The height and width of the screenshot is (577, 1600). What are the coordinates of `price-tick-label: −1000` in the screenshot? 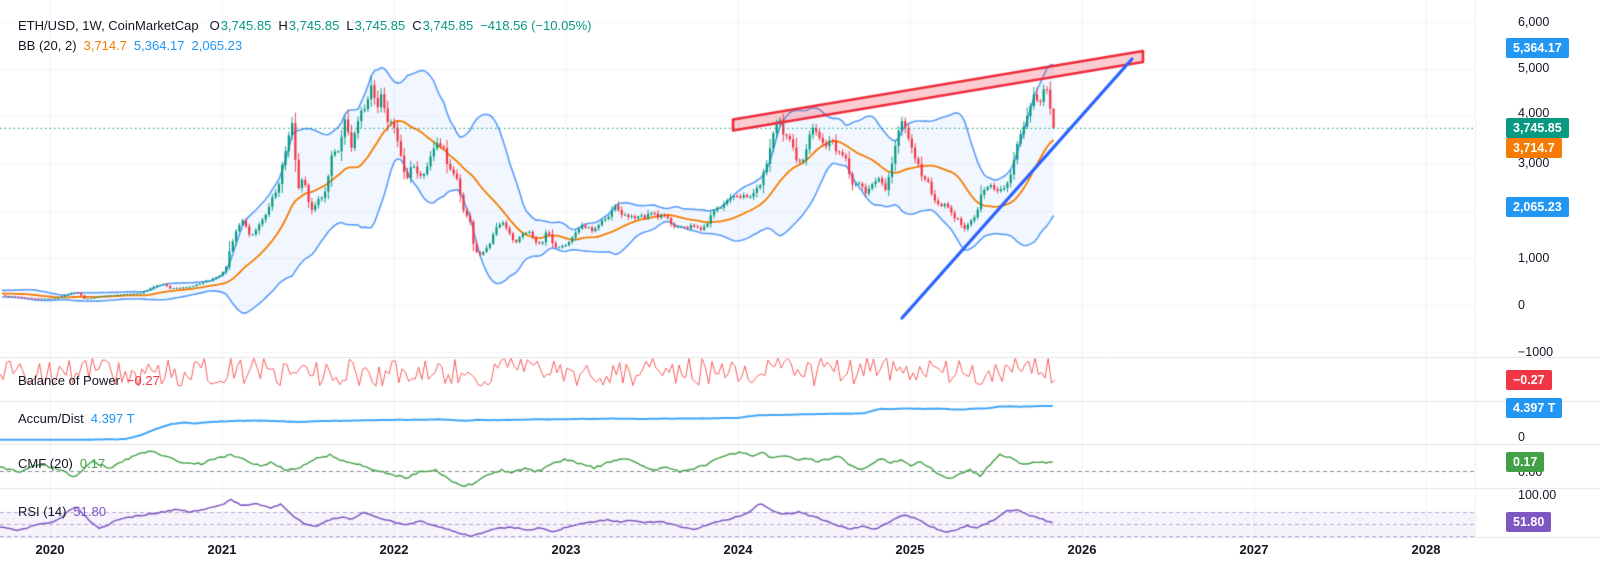 It's located at (1536, 352).